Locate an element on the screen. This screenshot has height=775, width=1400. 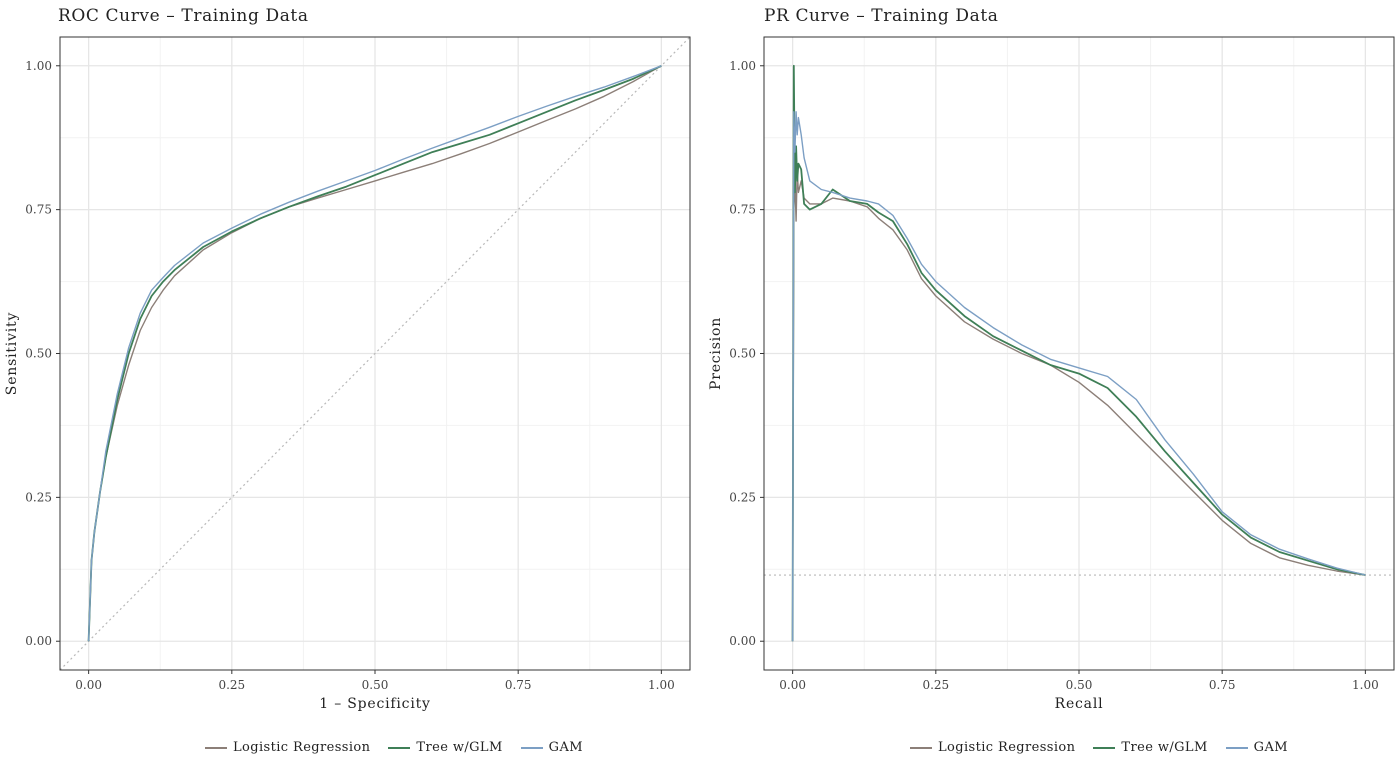
pr-legend: Logistic Regression Tree w/GLM GAM is located at coordinates (1099, 747).